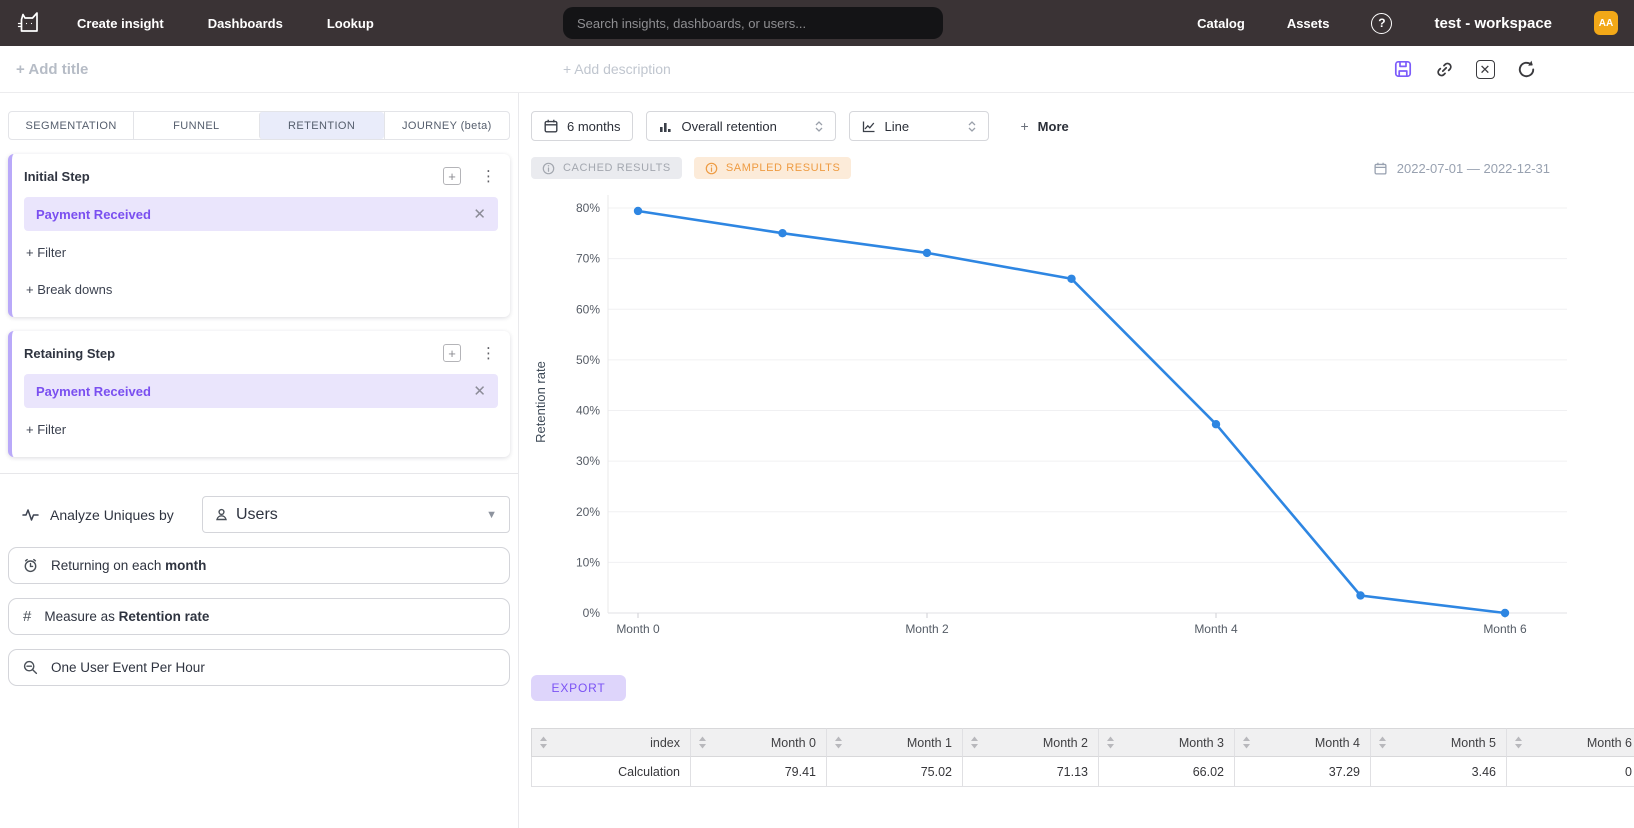  I want to click on column-header: Month 4, so click(1303, 742).